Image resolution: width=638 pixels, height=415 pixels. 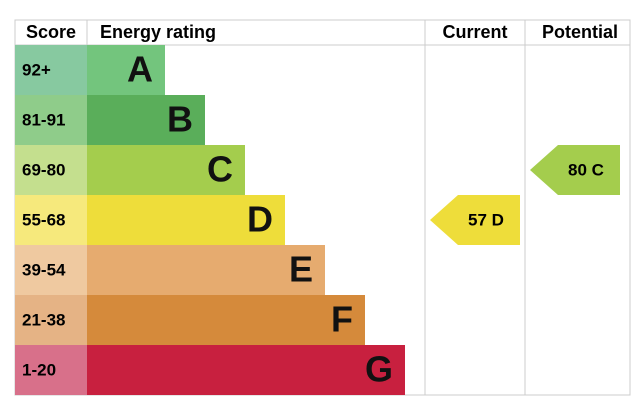 I want to click on header-potential: Potential, so click(x=580, y=32).